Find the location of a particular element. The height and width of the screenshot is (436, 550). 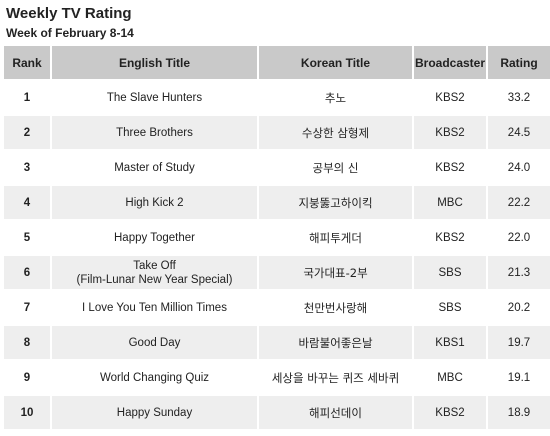

english-title-line: Happy Sunday is located at coordinates (154, 412).